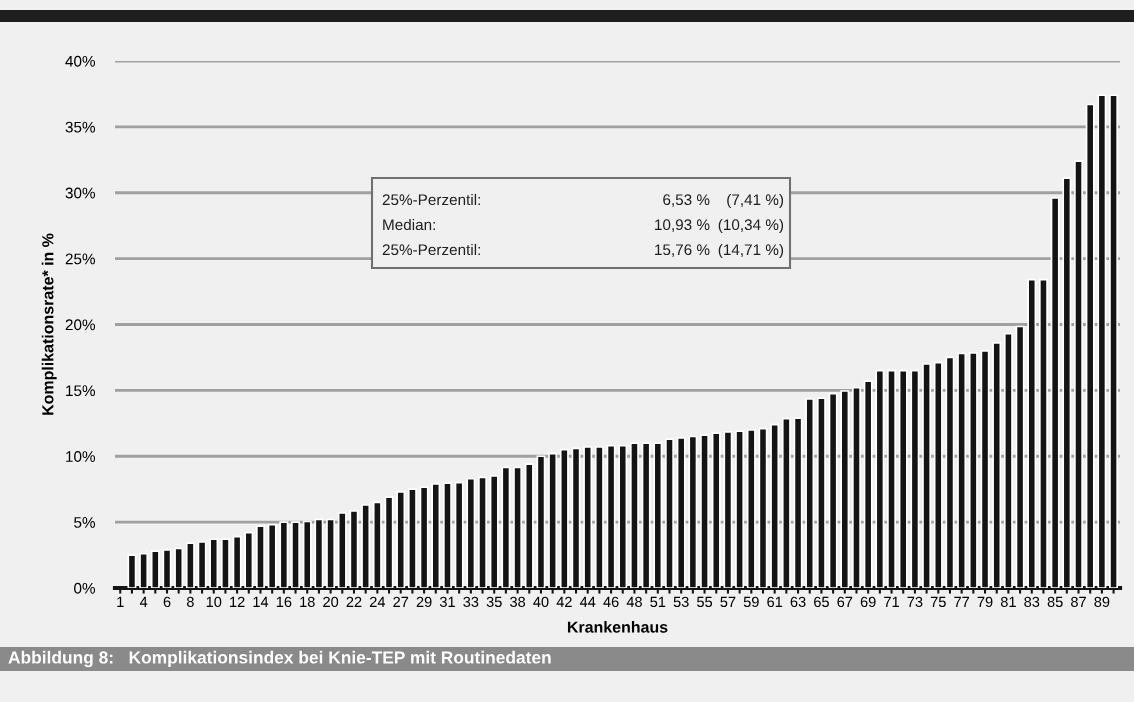 The height and width of the screenshot is (702, 1134). I want to click on x-tick-label: 18, so click(307, 602).